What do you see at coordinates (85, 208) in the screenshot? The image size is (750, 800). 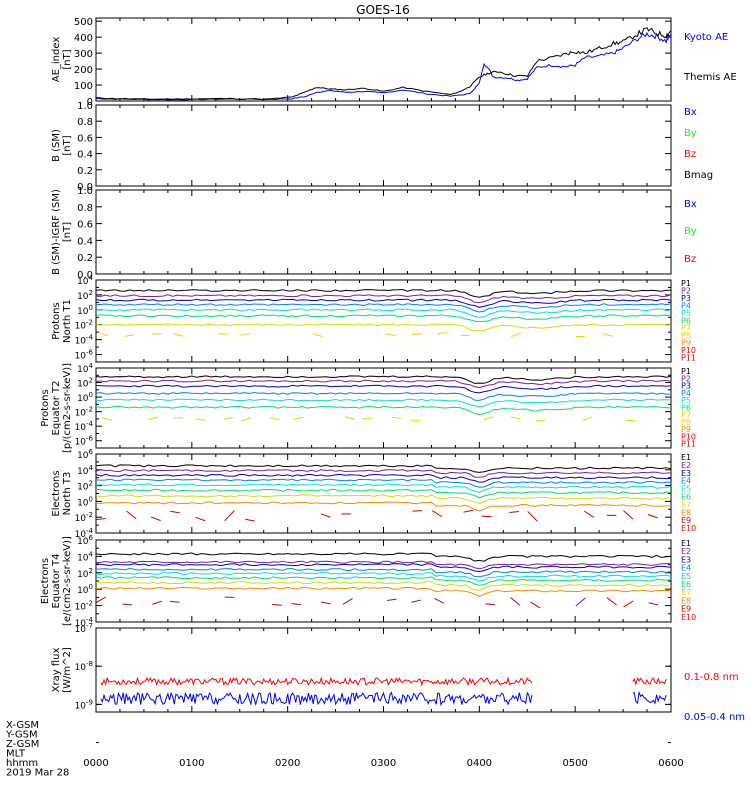 I see `y-tick-label: 0.8` at bounding box center [85, 208].